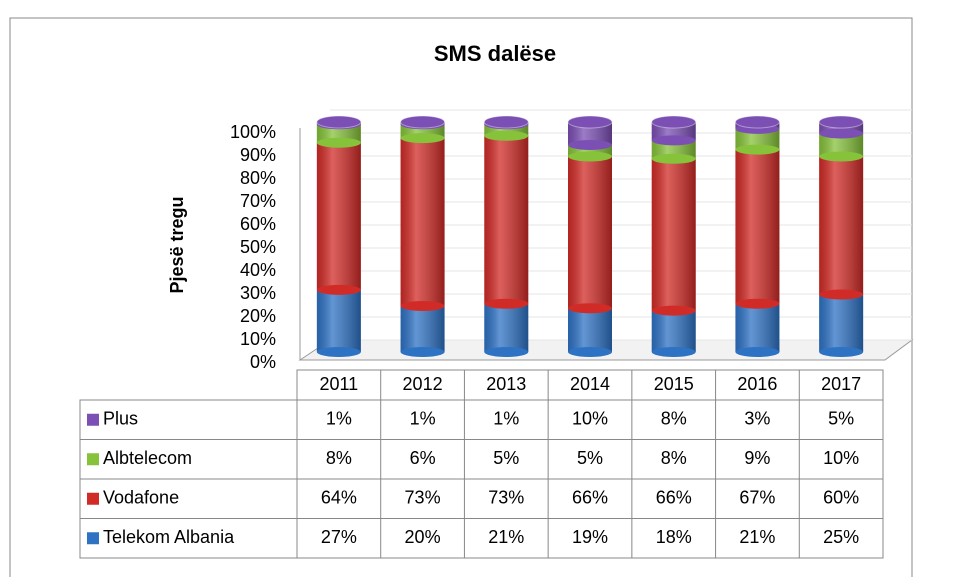 The width and height of the screenshot is (958, 577). What do you see at coordinates (757, 419) in the screenshot?
I see `table-value: 3%` at bounding box center [757, 419].